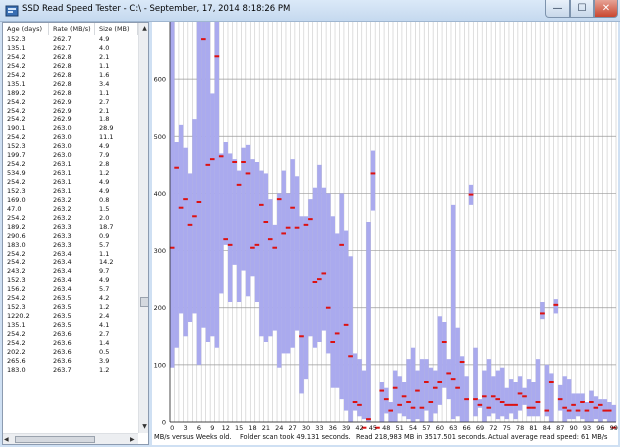  I want to click on list-item: 135.1 262.7 4.0, so click(70, 48).